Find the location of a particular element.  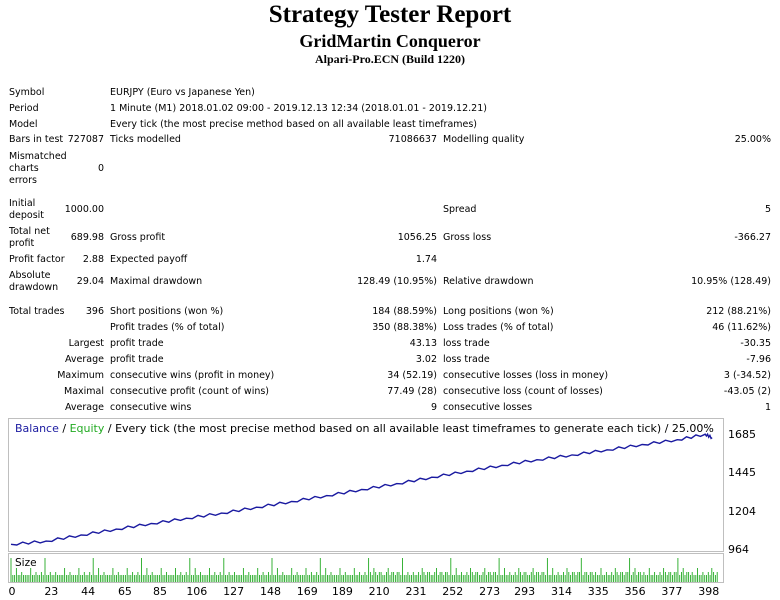

y-tick-label: 1204 is located at coordinates (742, 511).